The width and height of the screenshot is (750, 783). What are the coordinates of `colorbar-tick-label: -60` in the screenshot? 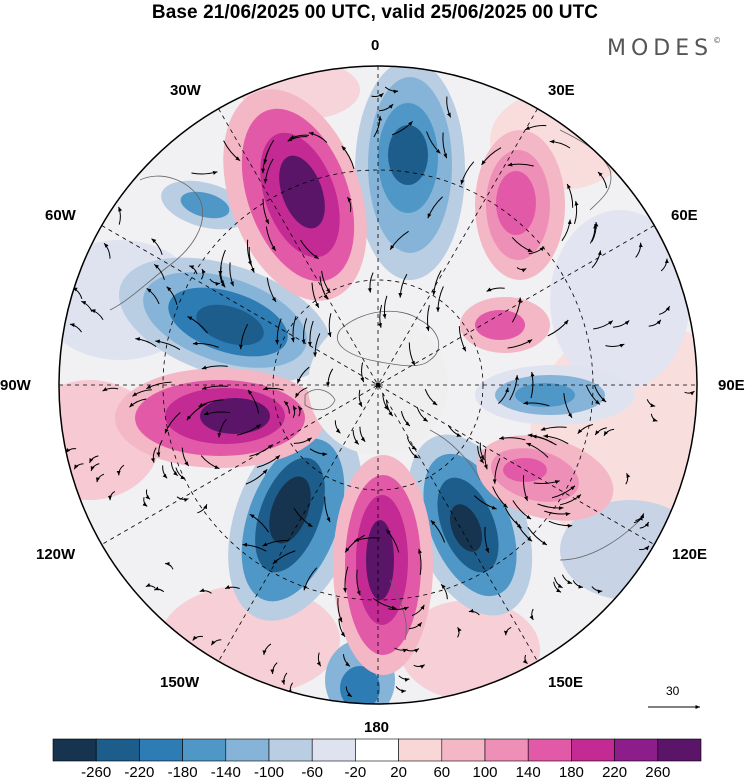 It's located at (312, 772).